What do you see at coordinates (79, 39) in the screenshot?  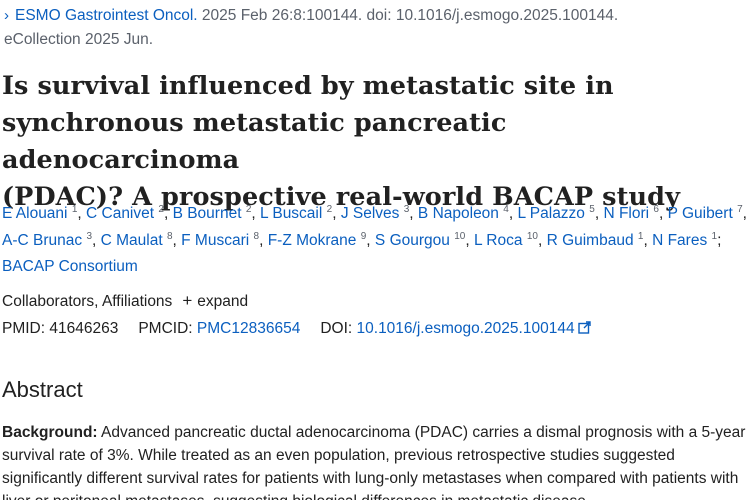 I see `ecollection-text: eCollection 2025 Jun.` at bounding box center [79, 39].